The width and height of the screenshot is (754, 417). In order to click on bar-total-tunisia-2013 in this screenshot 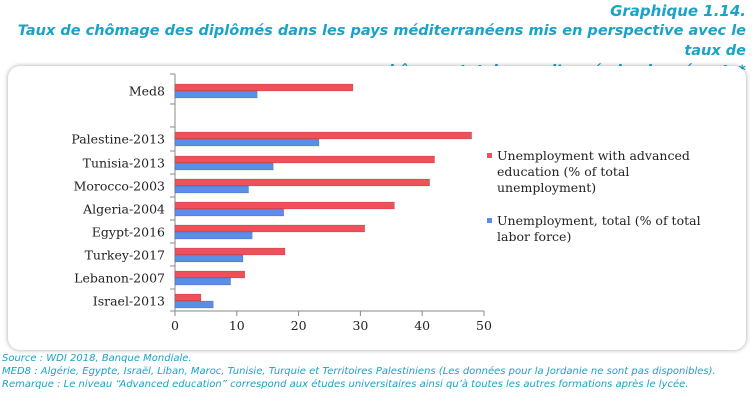, I will do `click(224, 166)`.